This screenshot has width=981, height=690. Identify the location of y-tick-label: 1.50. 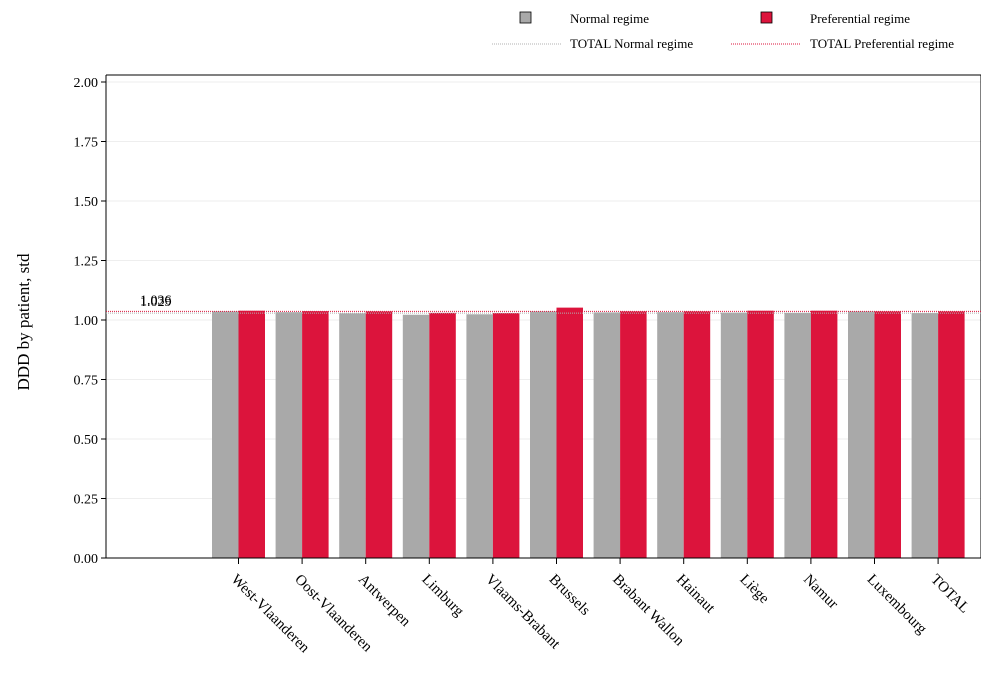
(86, 202).